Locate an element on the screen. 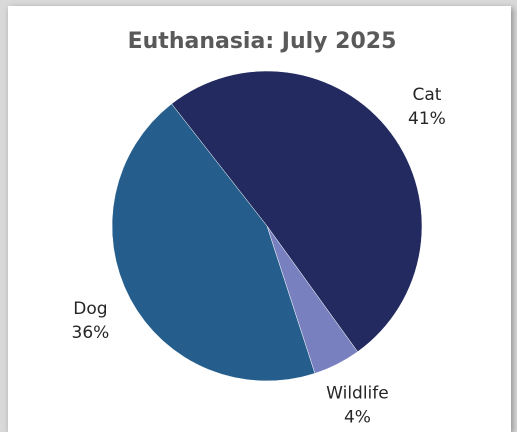 The height and width of the screenshot is (432, 517). value-label: 4% is located at coordinates (357, 417).